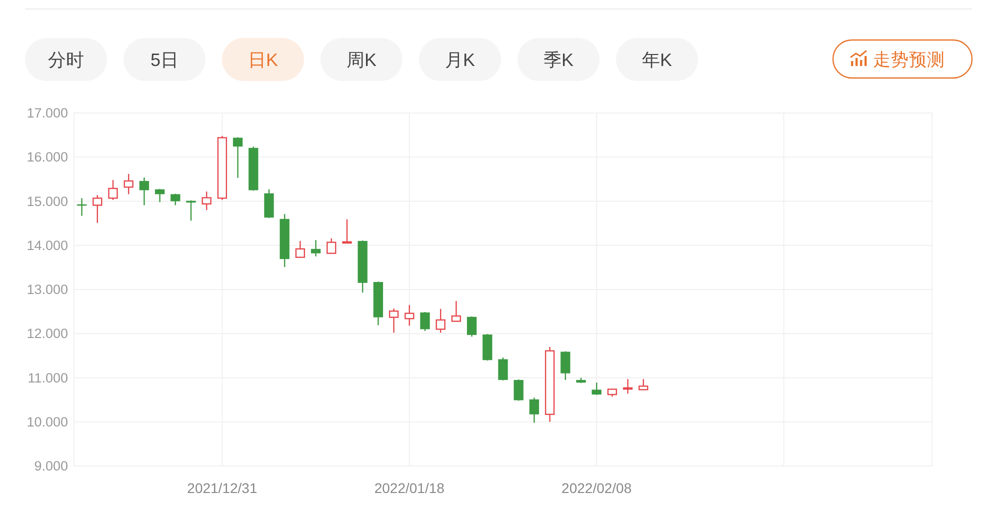 This screenshot has width=1000, height=506. Describe the element at coordinates (597, 488) in the screenshot. I see `x-tick-label: 2022/02/08` at that location.